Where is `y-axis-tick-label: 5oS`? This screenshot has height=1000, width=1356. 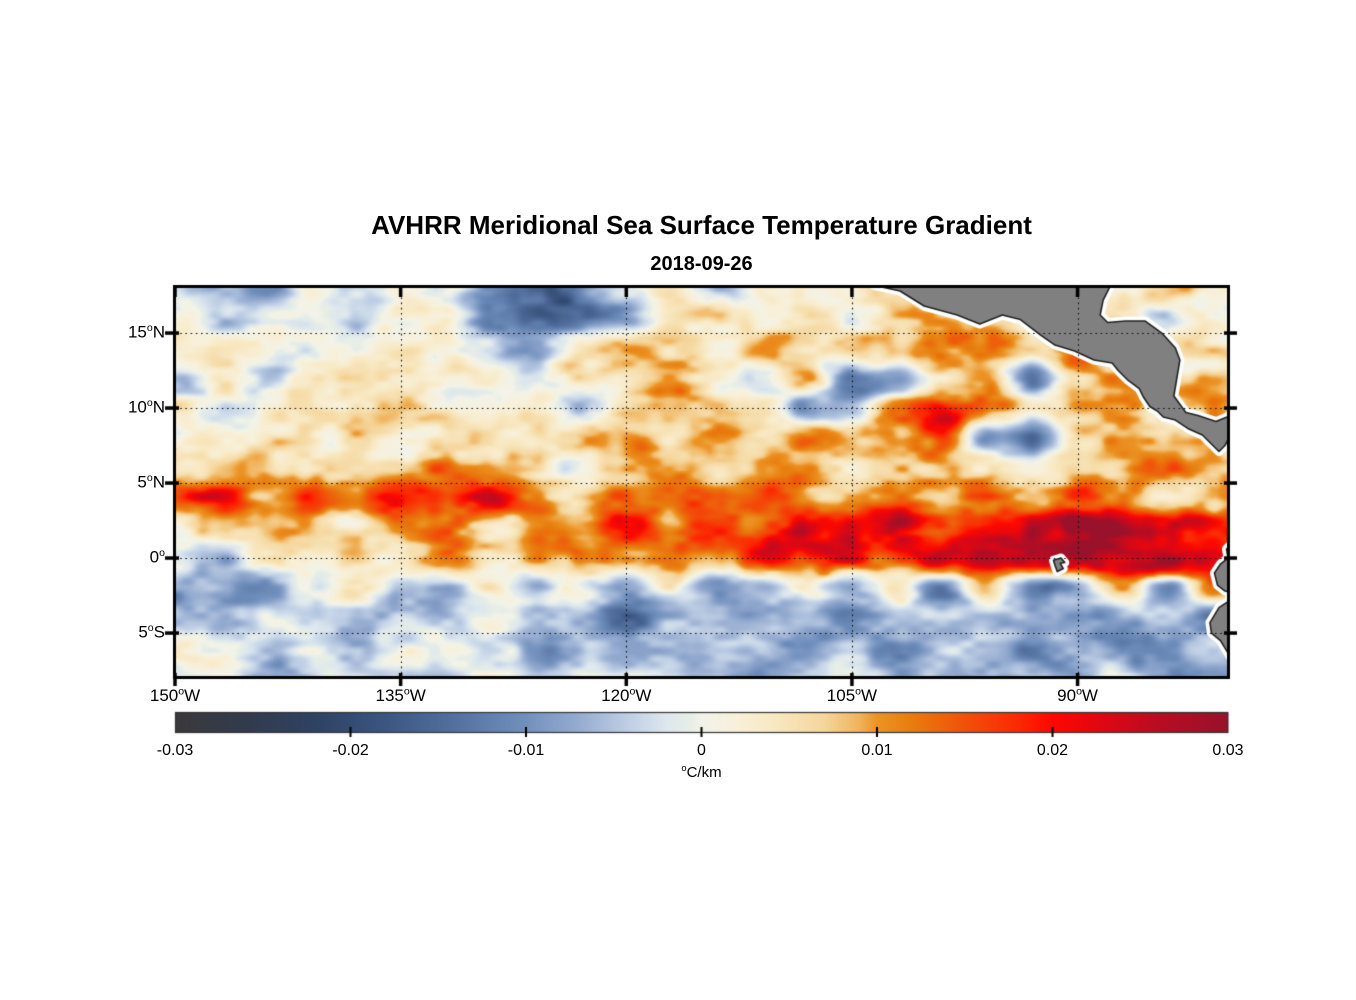 y-axis-tick-label: 5oS is located at coordinates (151, 631).